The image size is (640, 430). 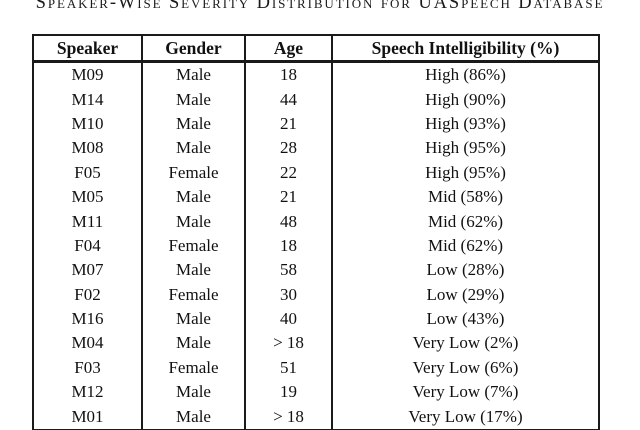 I want to click on intelligibility-cell: Very Low (17%), so click(x=465, y=417).